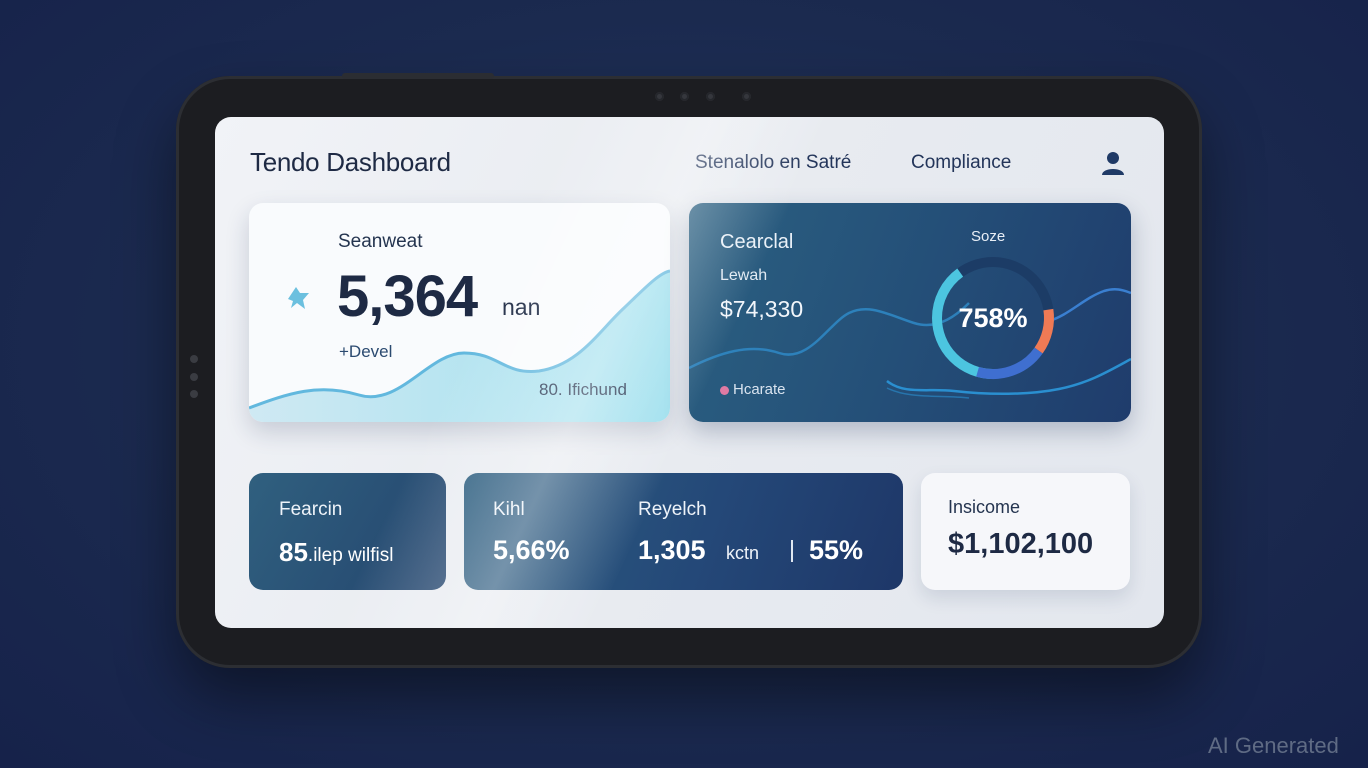 Image resolution: width=1368 pixels, height=768 pixels. Describe the element at coordinates (380, 241) in the screenshot. I see `primary-metric-label: Seanweat` at that location.